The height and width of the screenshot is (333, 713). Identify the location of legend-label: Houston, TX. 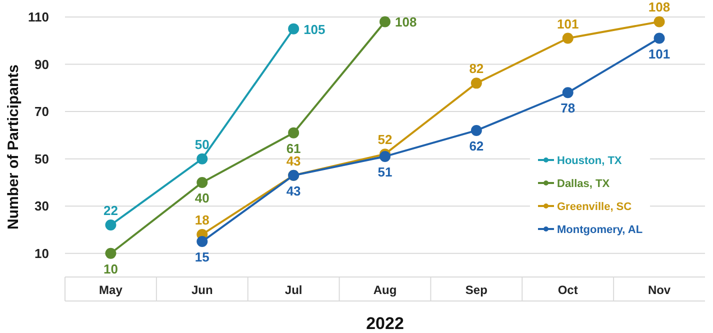
(589, 161).